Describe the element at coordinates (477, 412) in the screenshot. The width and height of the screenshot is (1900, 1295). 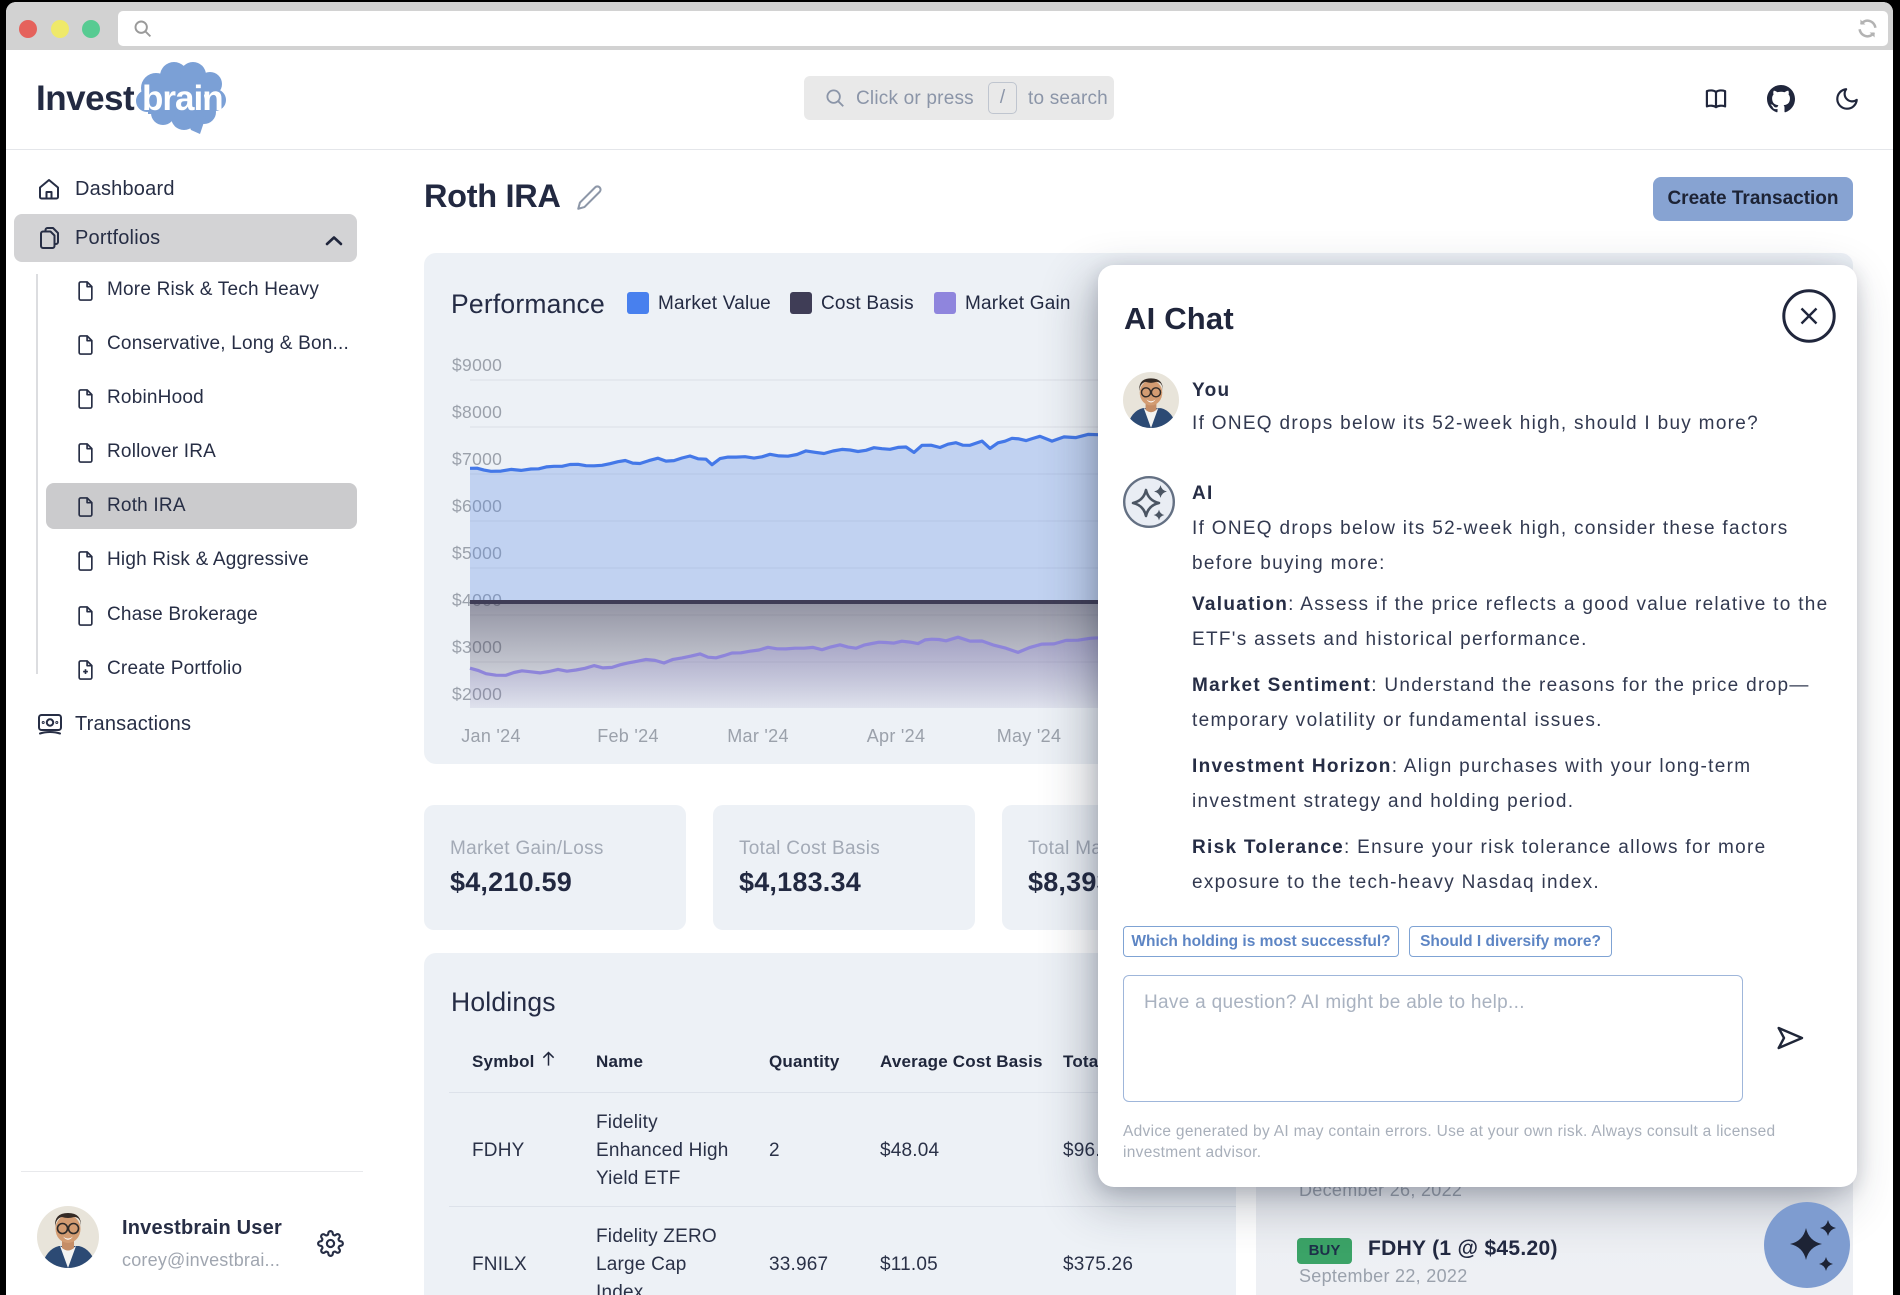
I see `svg-text: $8000` at that location.